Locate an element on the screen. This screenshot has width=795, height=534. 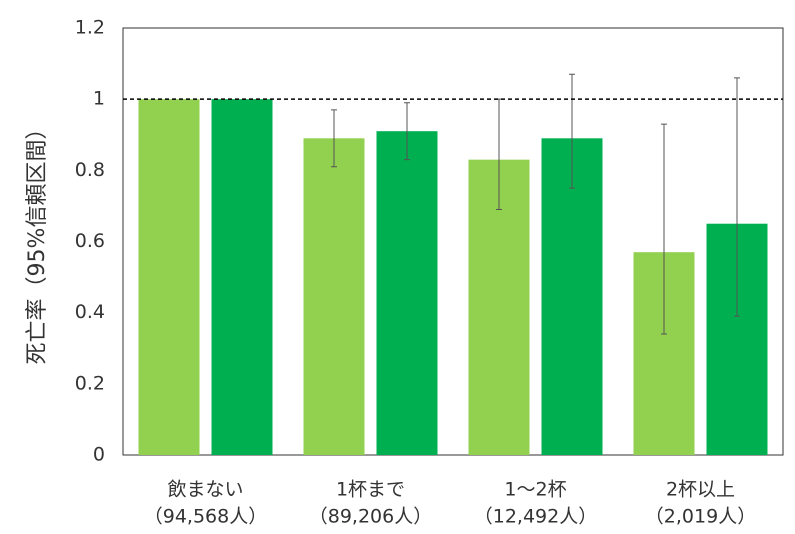
x-tick-label: 1～2杯 is located at coordinates (535, 490).